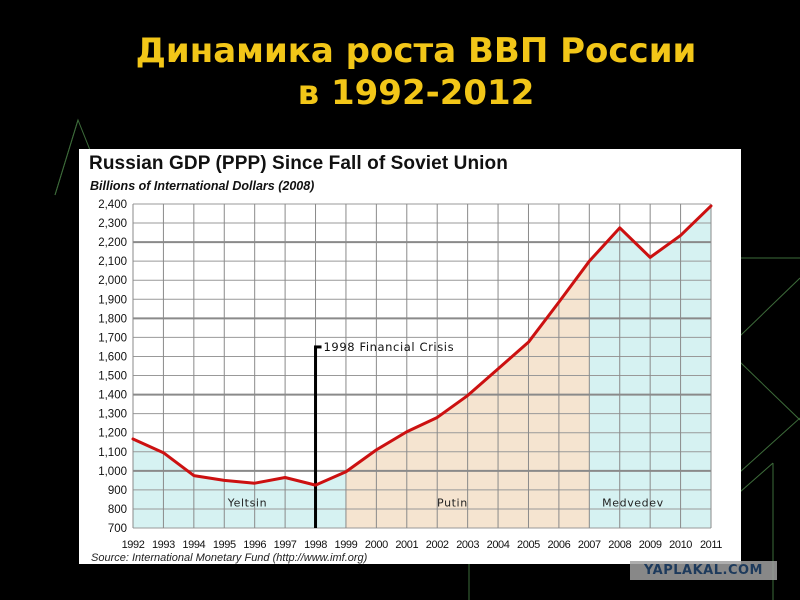  Describe the element at coordinates (498, 545) in the screenshot. I see `x-tick-label: 2004` at that location.